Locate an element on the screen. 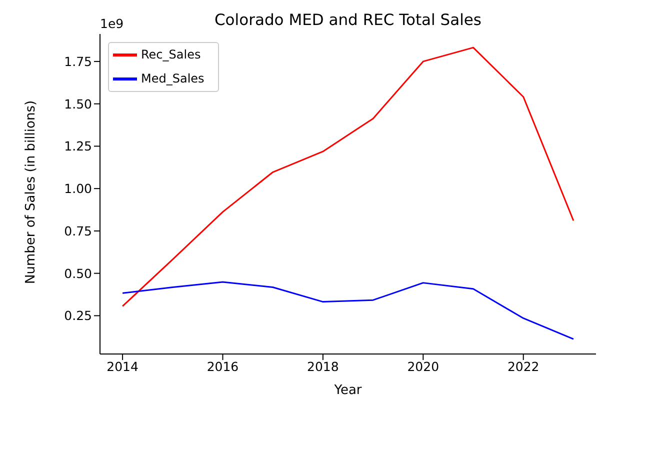 The height and width of the screenshot is (458, 648). x-tick-label: 2016 is located at coordinates (222, 366).